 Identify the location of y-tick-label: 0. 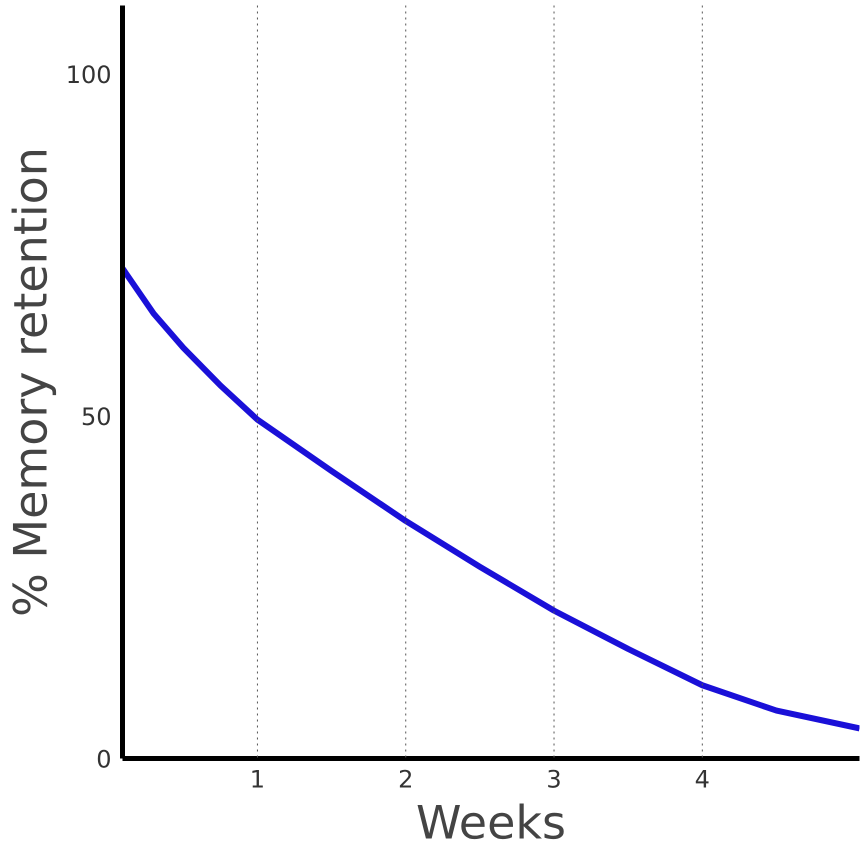
(104, 760).